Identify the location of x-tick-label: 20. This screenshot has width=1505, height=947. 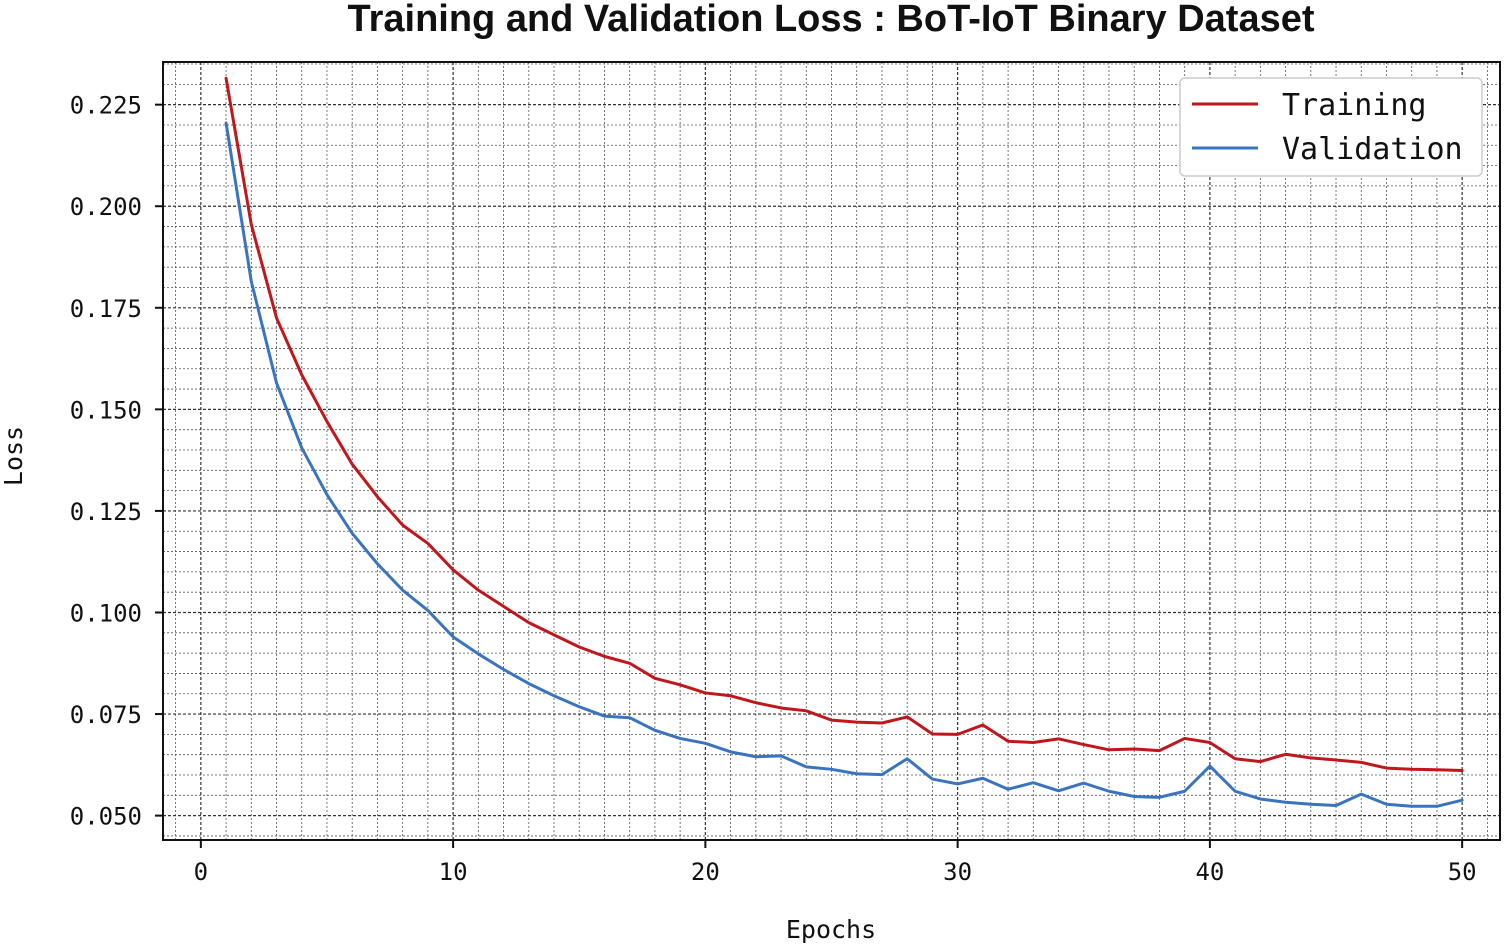
(705, 872).